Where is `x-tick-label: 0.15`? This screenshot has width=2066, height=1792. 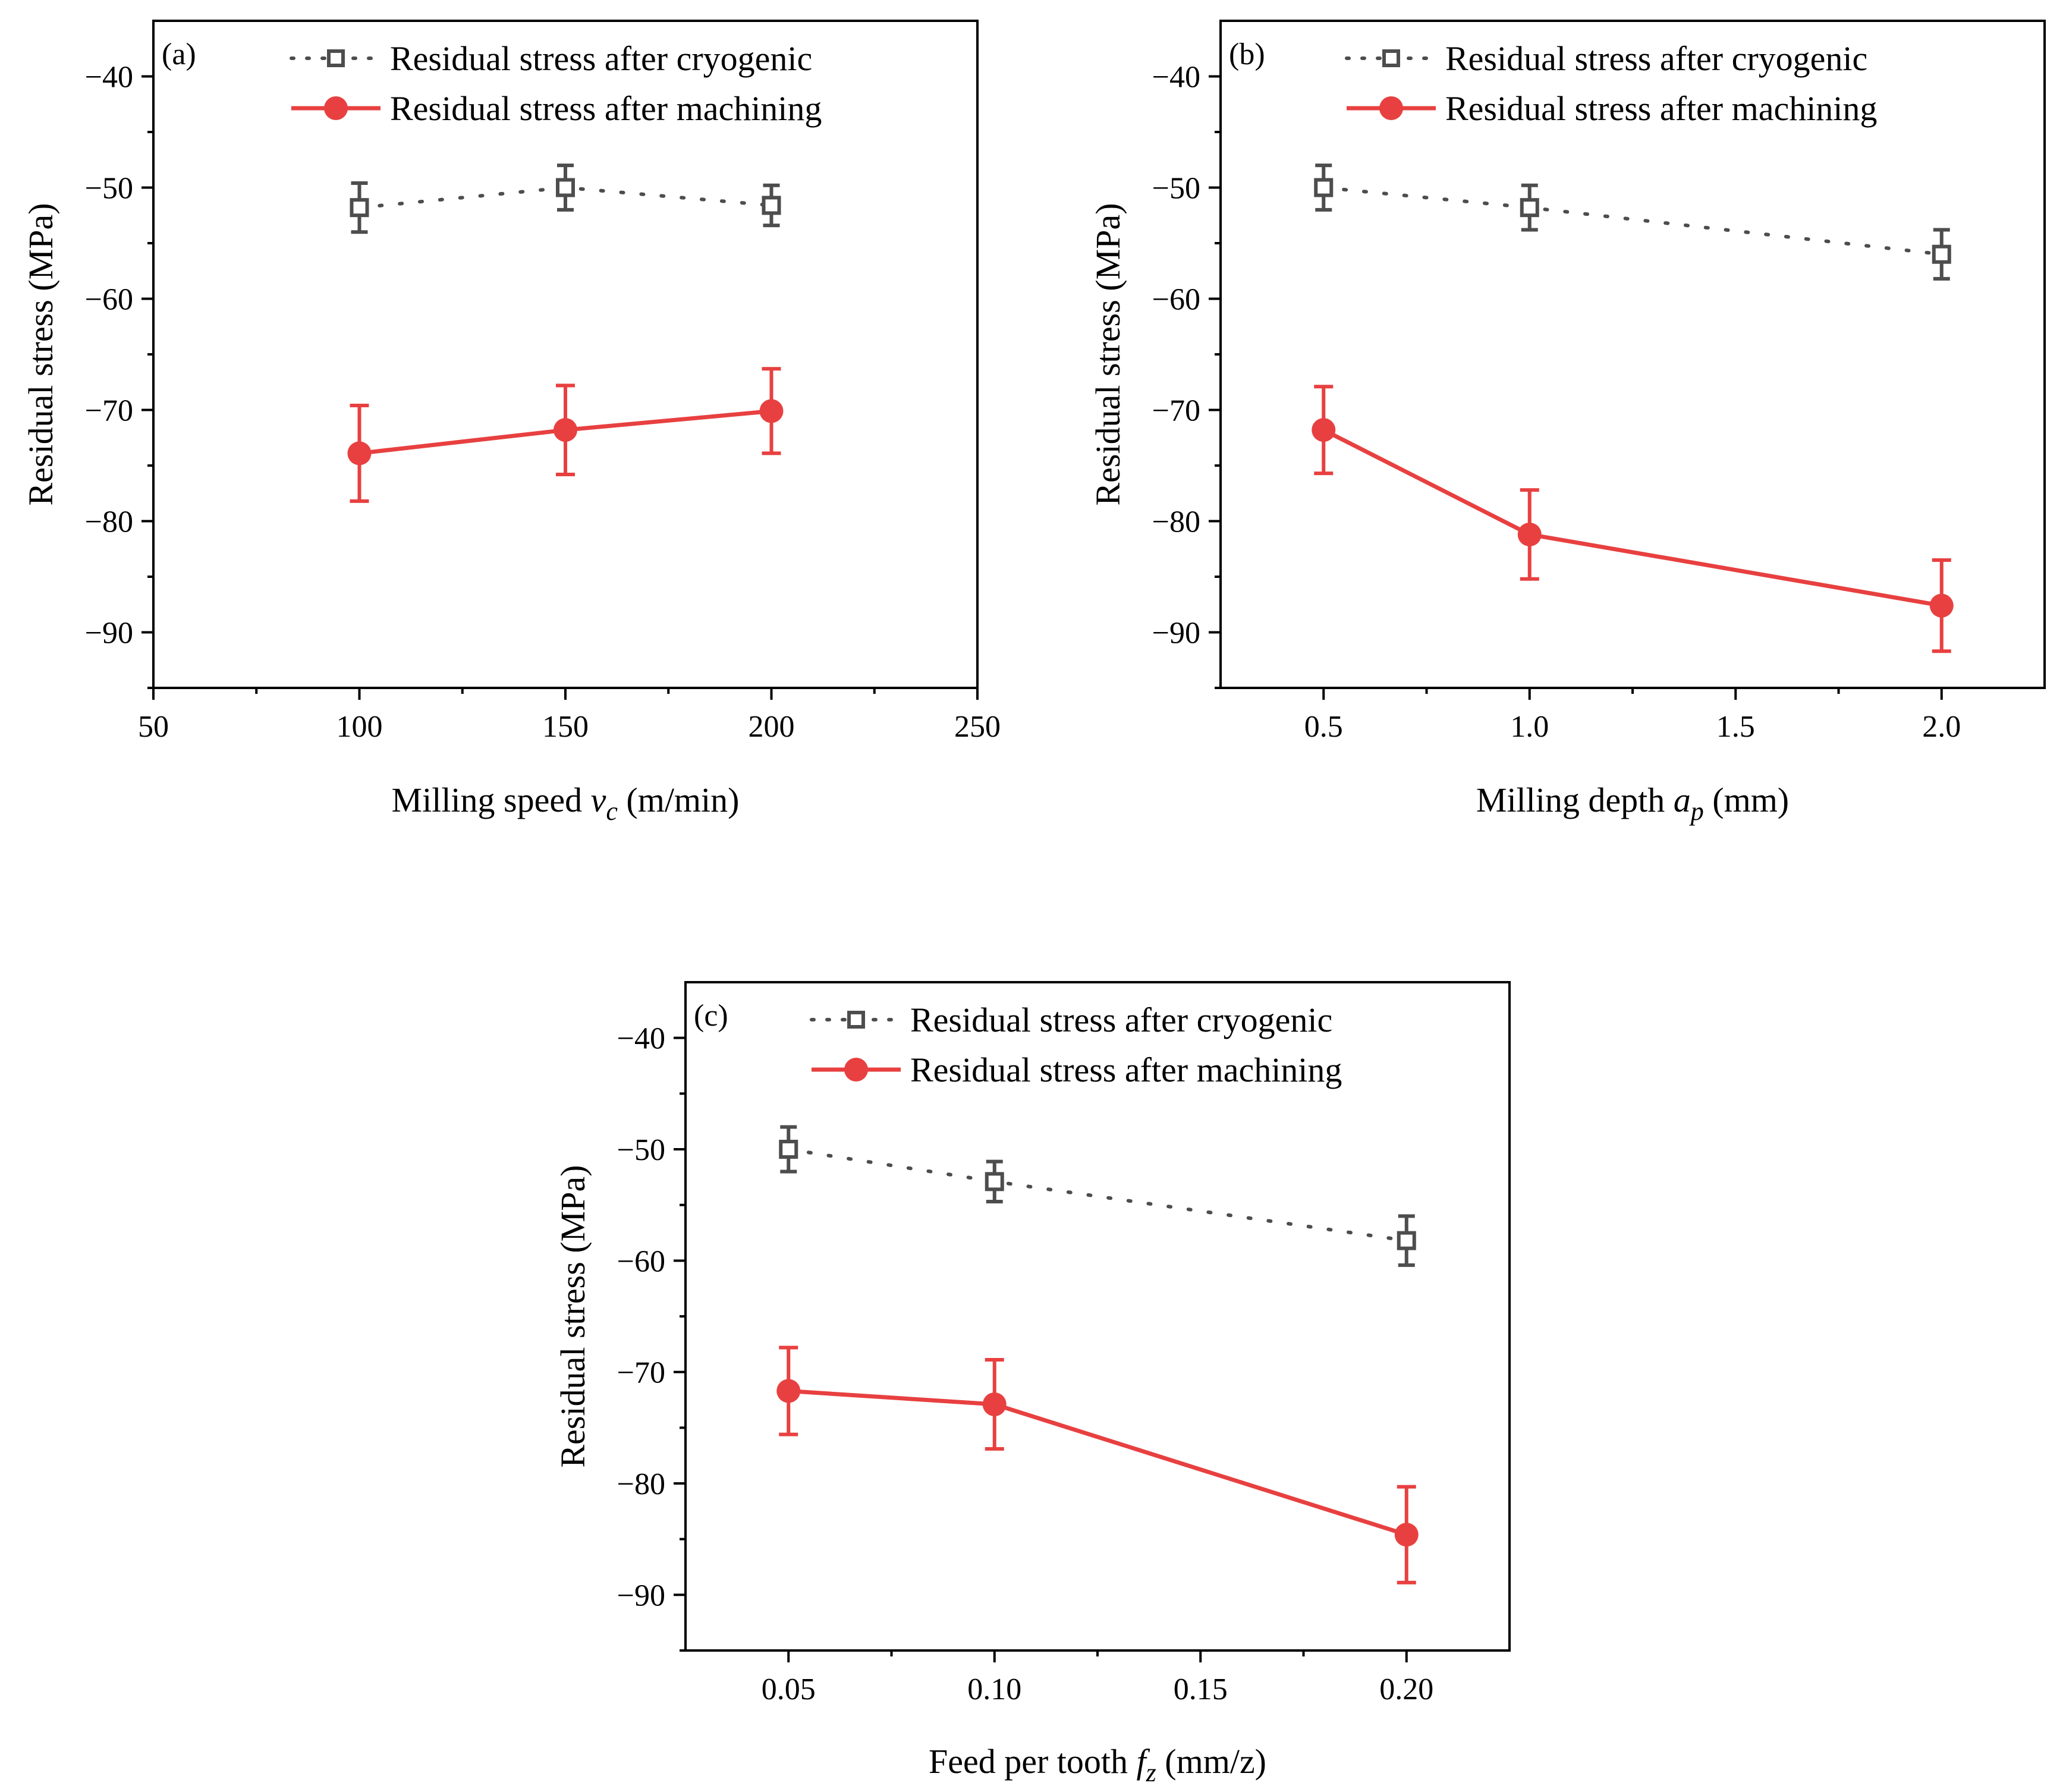 x-tick-label: 0.15 is located at coordinates (1201, 1689).